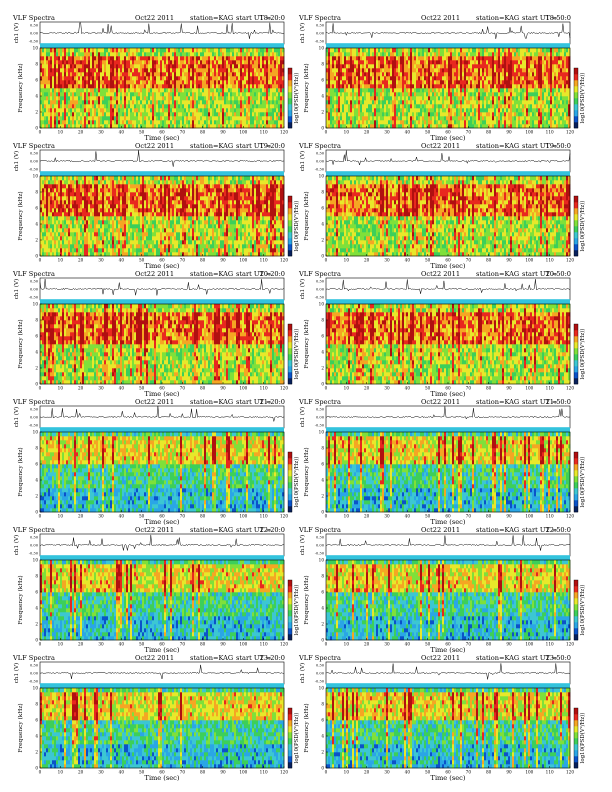 This screenshot has height=792, width=612. What do you see at coordinates (448, 86) in the screenshot?
I see `spectrogram` at bounding box center [448, 86].